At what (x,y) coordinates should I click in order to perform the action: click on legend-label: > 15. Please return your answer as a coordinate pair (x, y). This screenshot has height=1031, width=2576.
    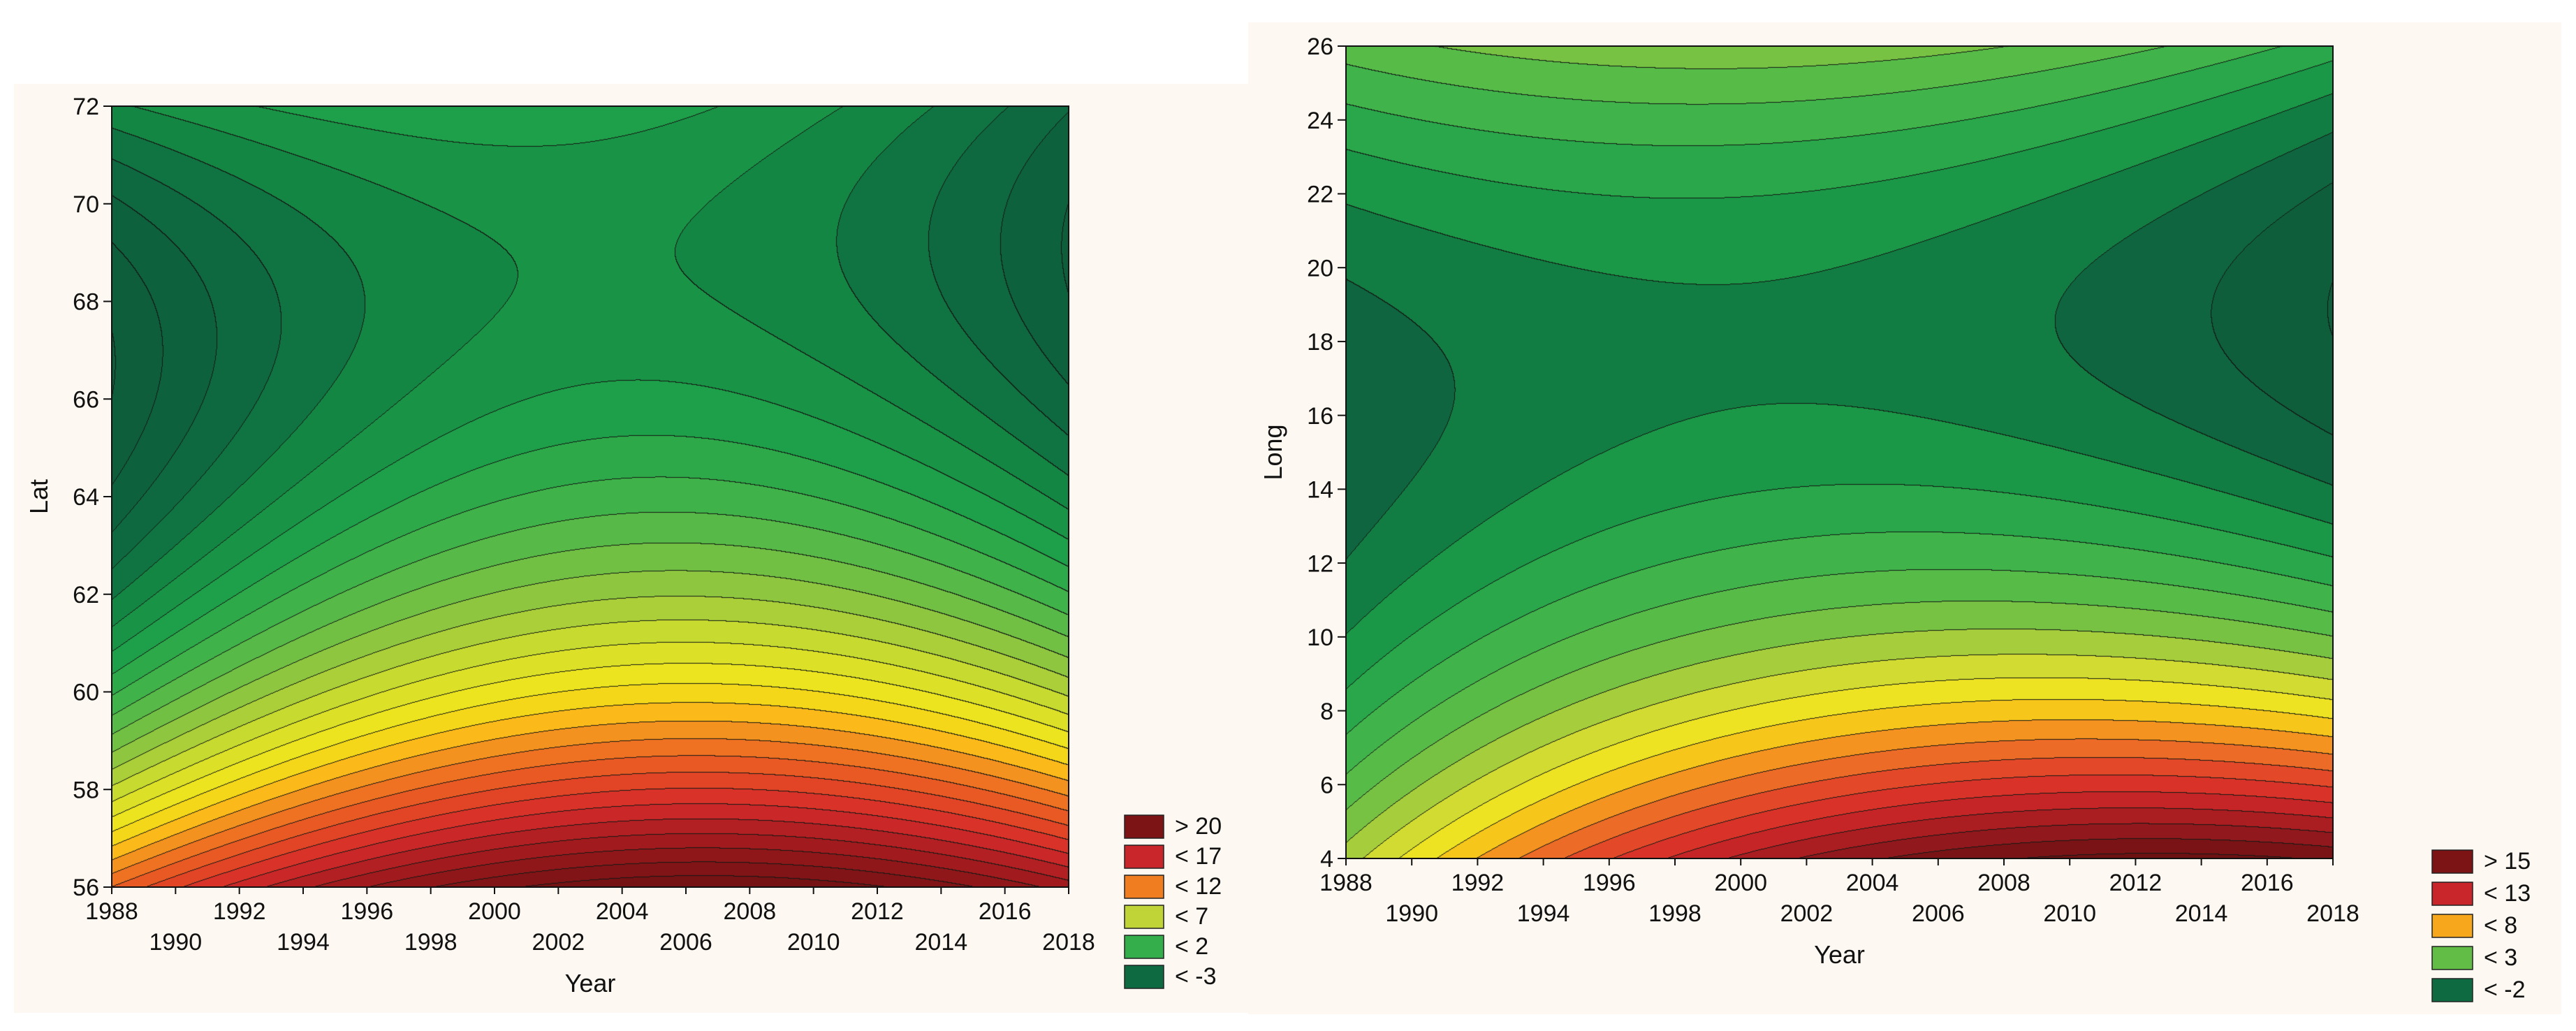
    Looking at the image, I should click on (2507, 862).